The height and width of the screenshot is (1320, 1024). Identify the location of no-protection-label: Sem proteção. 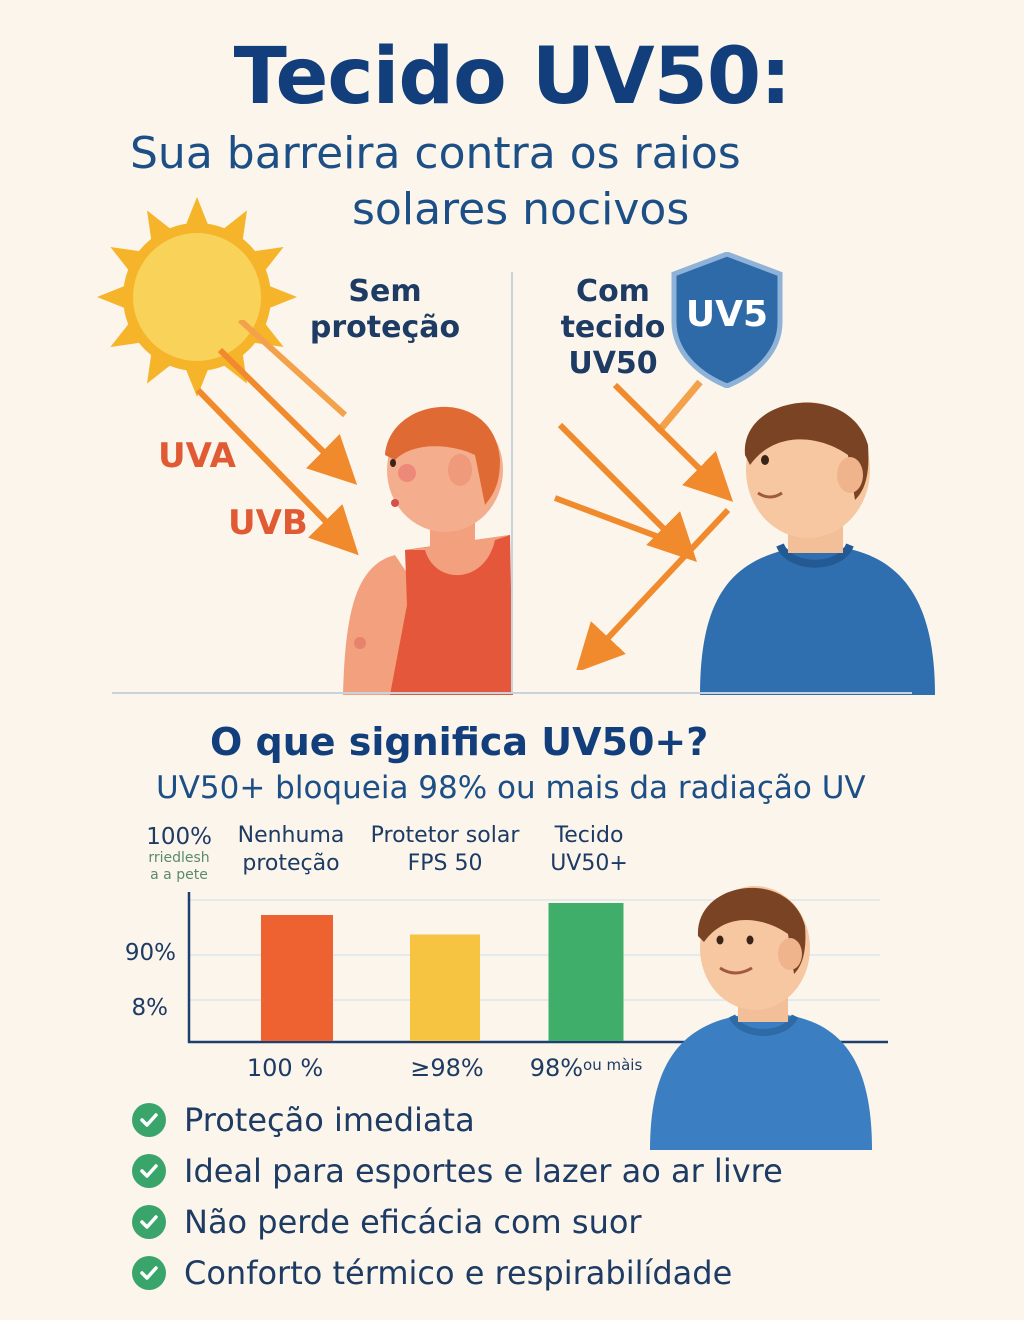
(385, 309).